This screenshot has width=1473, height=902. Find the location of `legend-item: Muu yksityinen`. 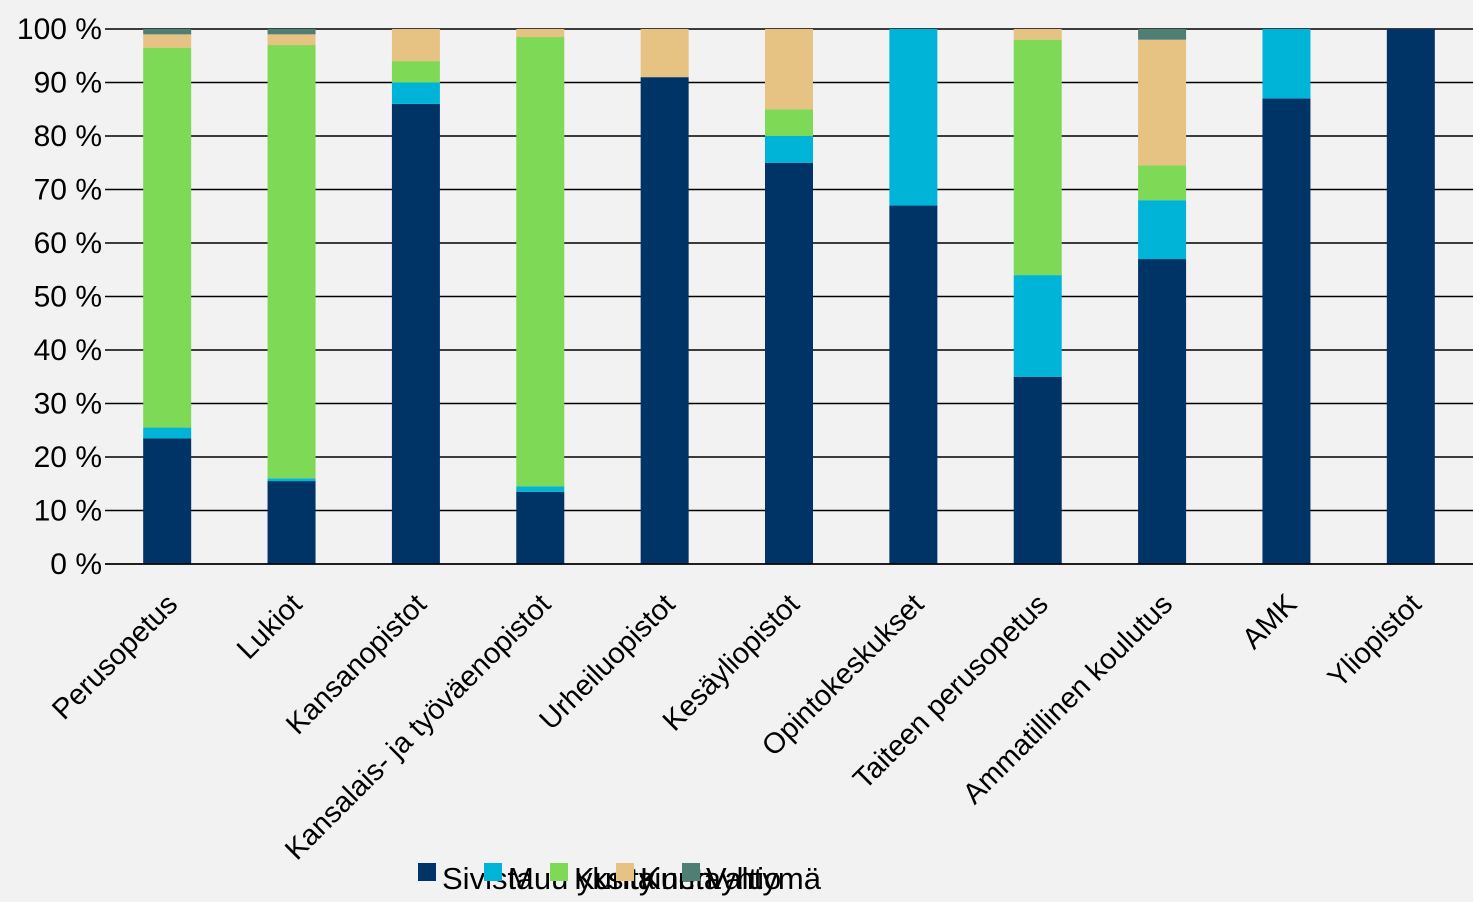

legend-item: Muu yksityinen is located at coordinates (598, 878).